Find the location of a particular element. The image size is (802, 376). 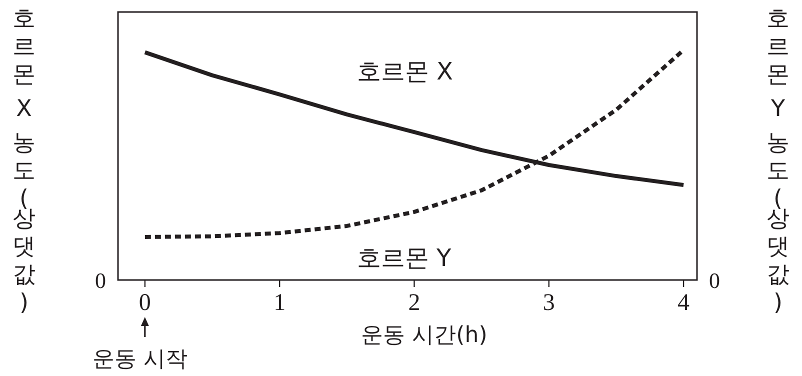

text: 운동 시작 is located at coordinates (140, 359).